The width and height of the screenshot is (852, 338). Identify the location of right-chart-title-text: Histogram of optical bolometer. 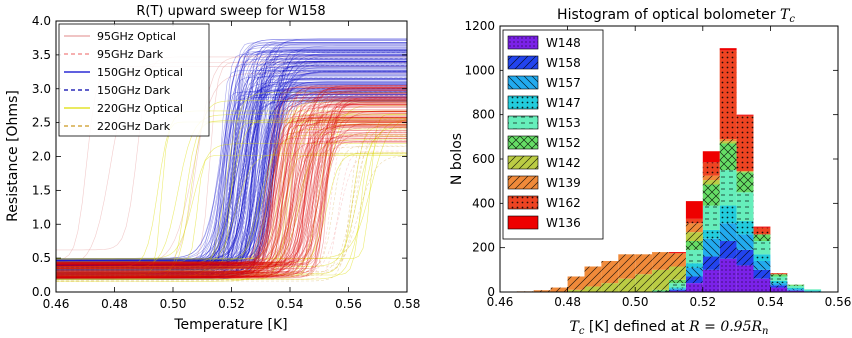
(668, 15).